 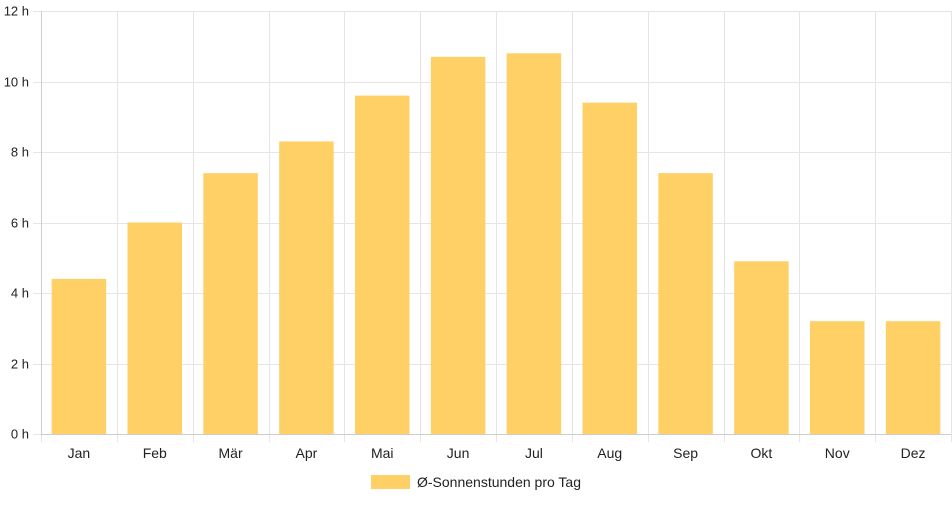 What do you see at coordinates (20, 152) in the screenshot?
I see `y-tick-label: 8 h` at bounding box center [20, 152].